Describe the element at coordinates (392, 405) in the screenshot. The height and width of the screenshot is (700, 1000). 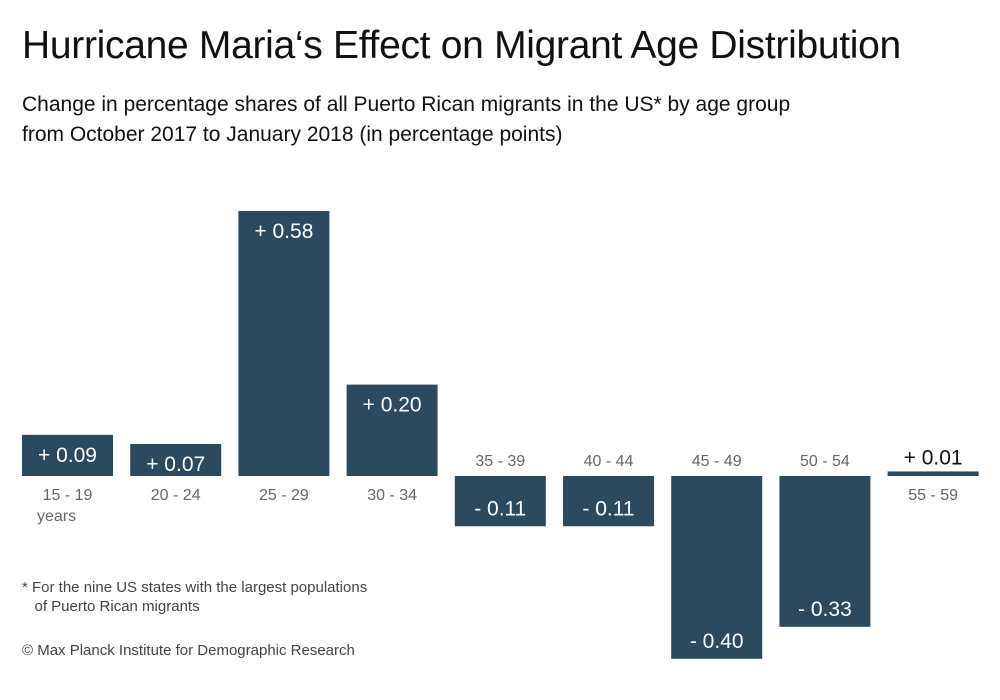
I see `data-label: + 0.20` at that location.